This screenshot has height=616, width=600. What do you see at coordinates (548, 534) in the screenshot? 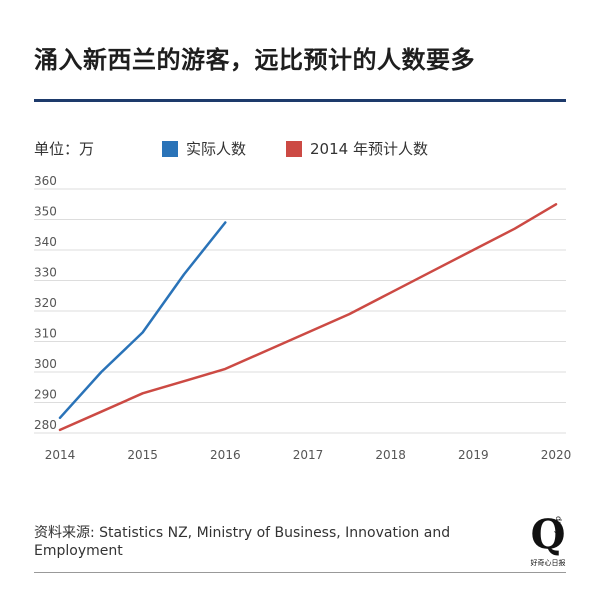
I see `logo-mark: Q` at bounding box center [548, 534].